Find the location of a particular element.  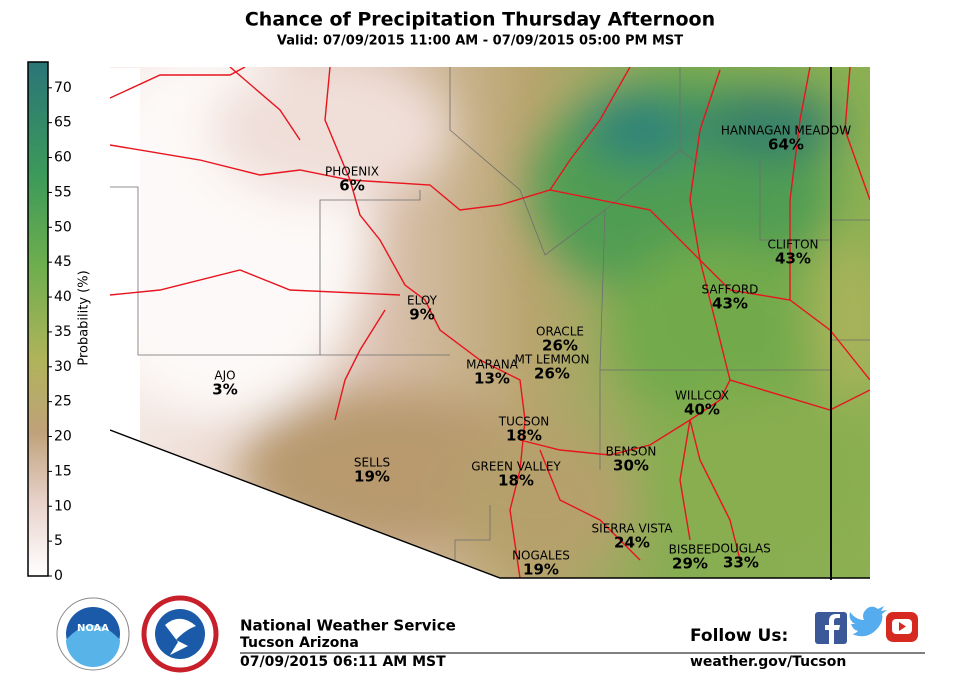

colorbar-tick-label: 15 is located at coordinates (63, 471).